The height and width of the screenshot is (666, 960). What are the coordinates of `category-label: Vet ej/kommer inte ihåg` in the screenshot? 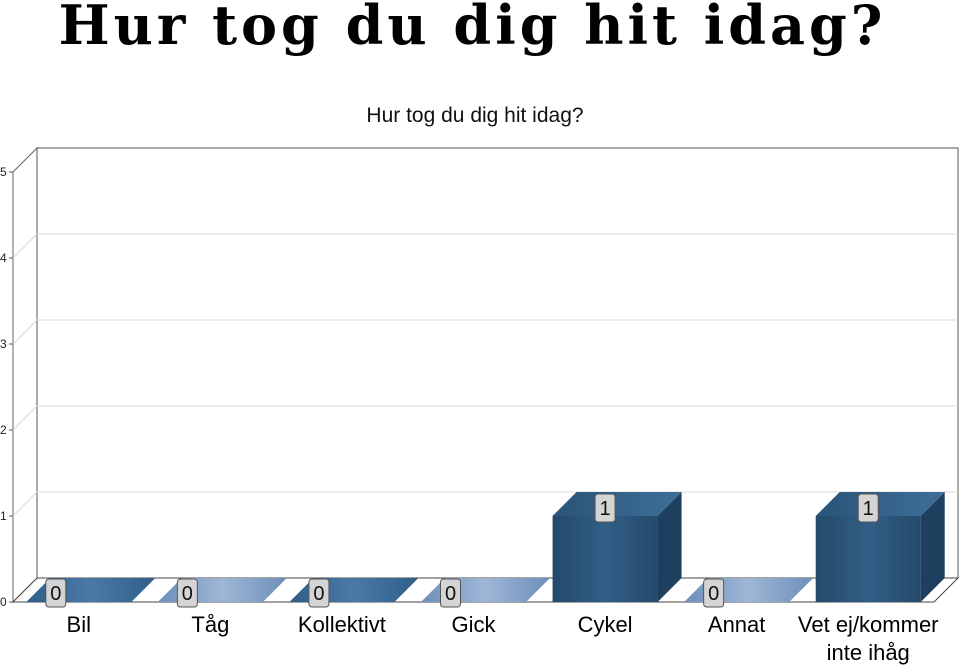 It's located at (868, 638).